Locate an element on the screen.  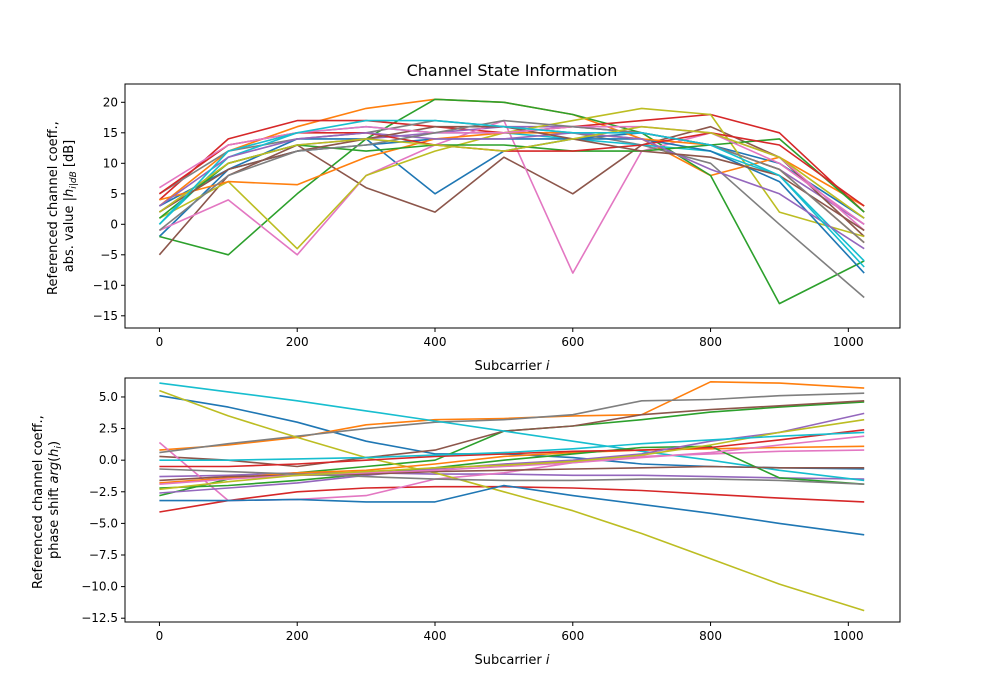
magnitude-y-tick-label-3: 0 is located at coordinates (114, 224).